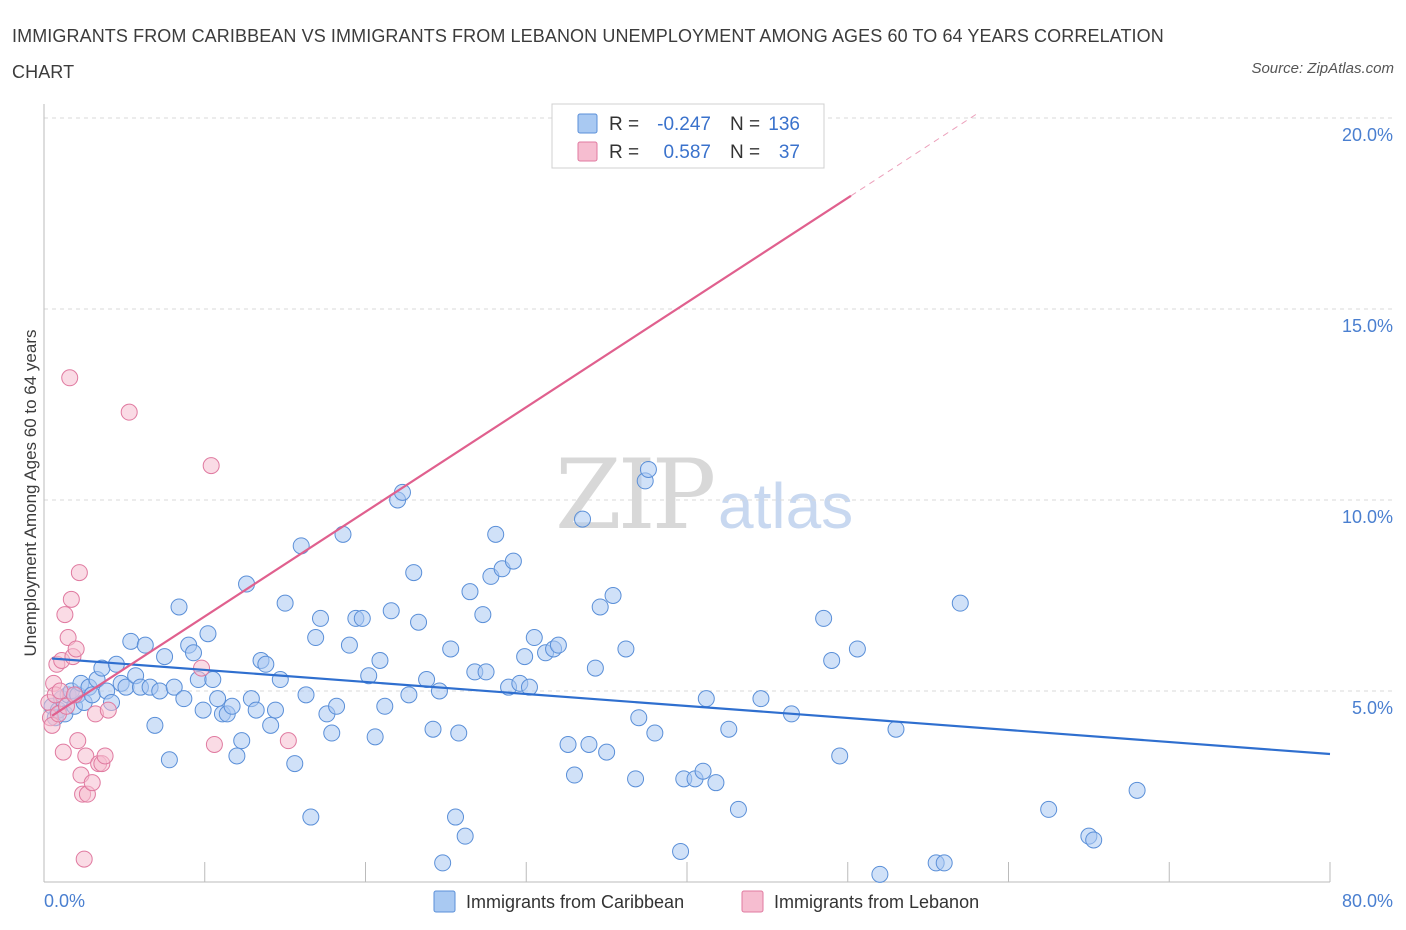  Describe the element at coordinates (1367, 421) in the screenshot. I see `y-axis-tick-labels: 5.0% 10.0% 15.0% 20.0%` at that location.